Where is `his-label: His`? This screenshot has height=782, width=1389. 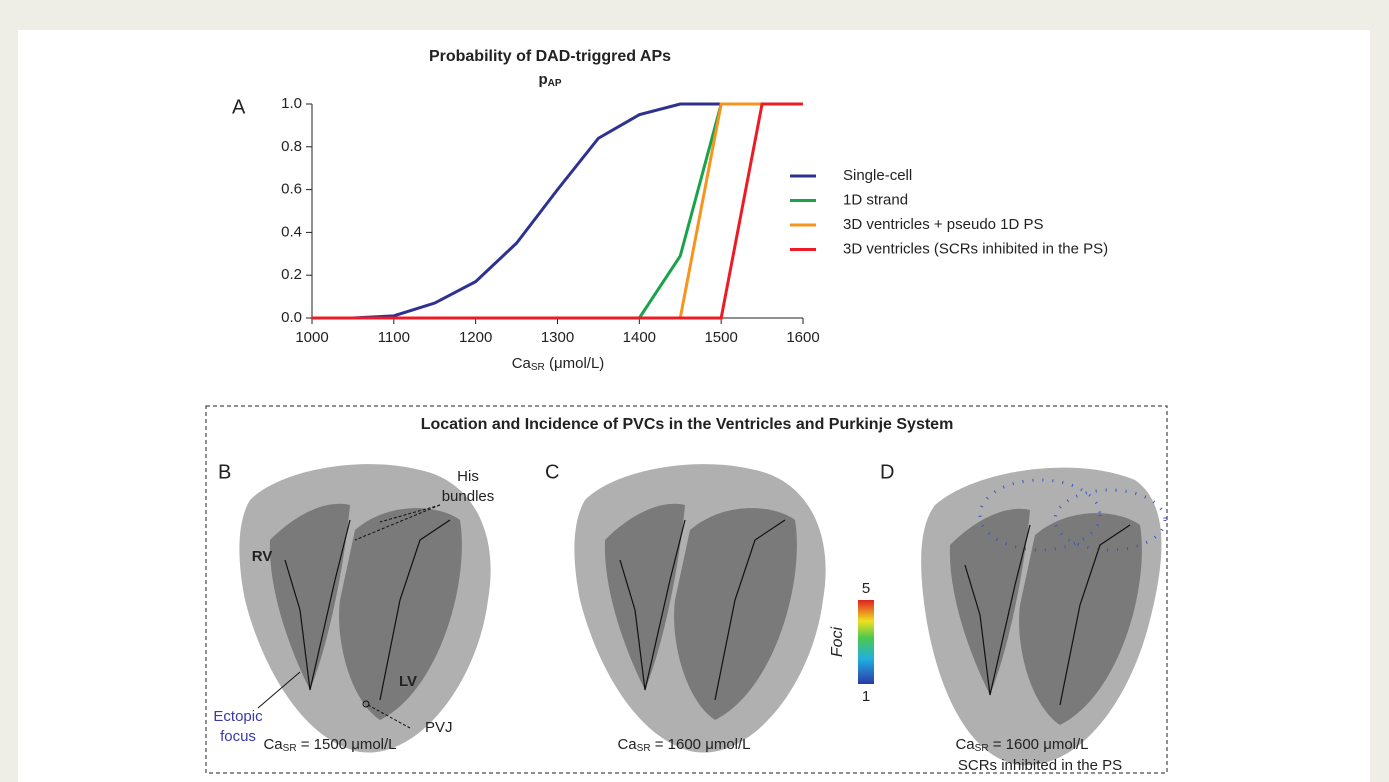
his-label: His is located at coordinates (468, 476).